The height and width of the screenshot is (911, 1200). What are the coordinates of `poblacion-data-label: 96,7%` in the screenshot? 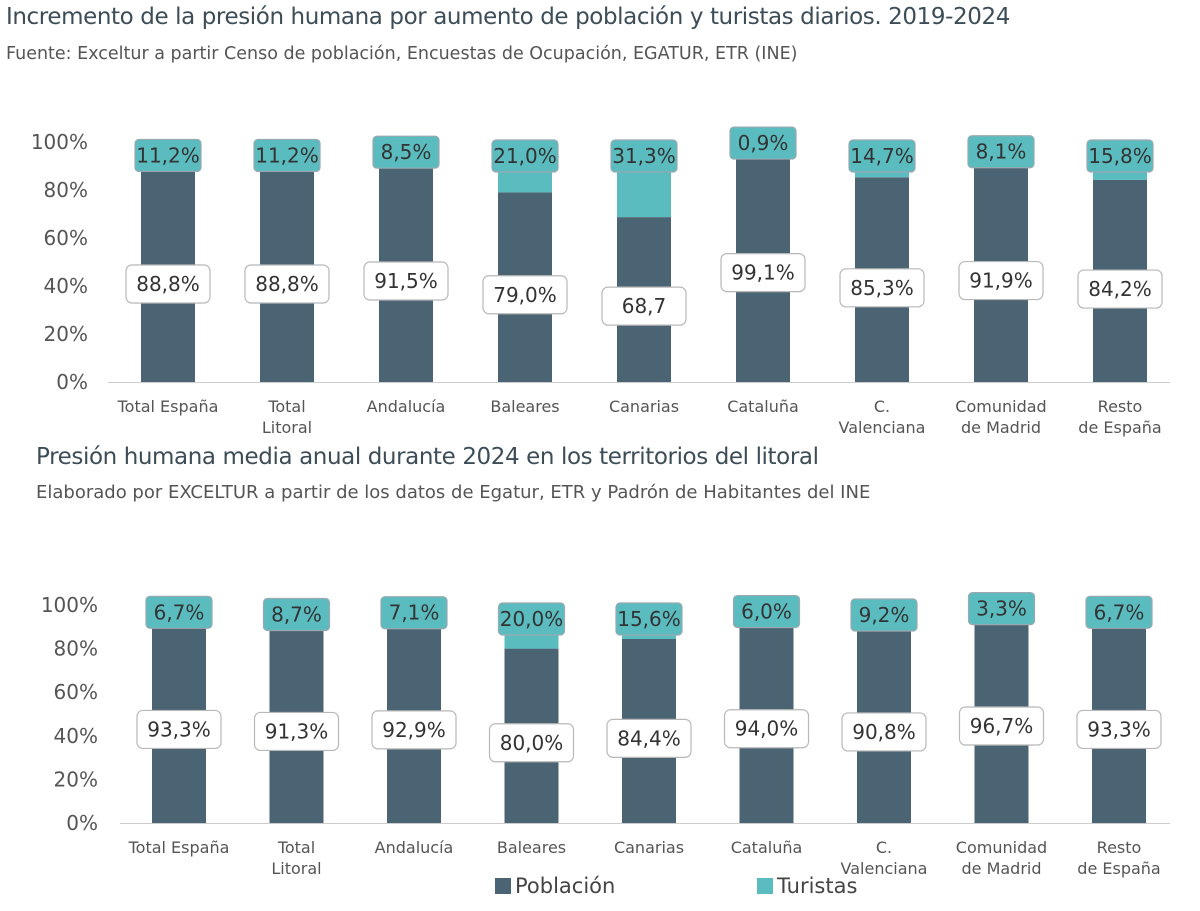 It's located at (1002, 726).